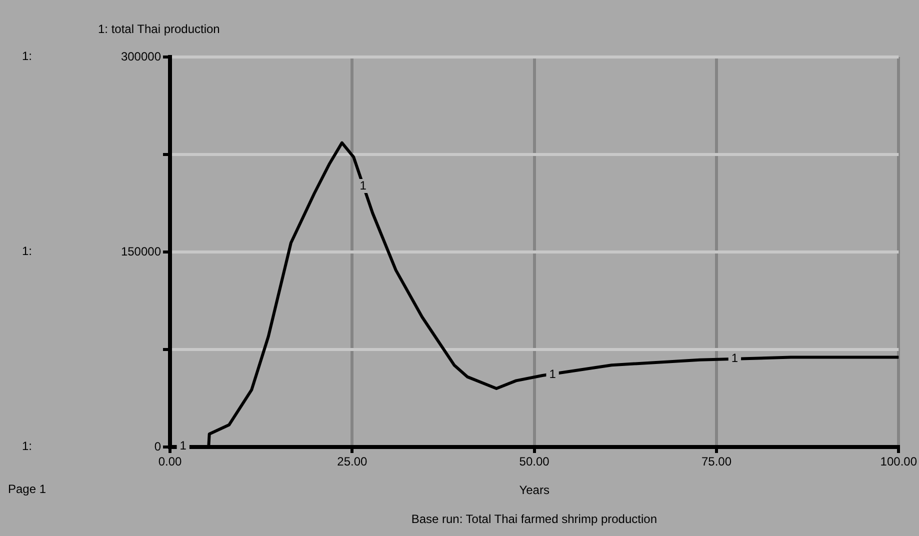 The image size is (919, 536). I want to click on x-tick-label: 100.00, so click(899, 461).